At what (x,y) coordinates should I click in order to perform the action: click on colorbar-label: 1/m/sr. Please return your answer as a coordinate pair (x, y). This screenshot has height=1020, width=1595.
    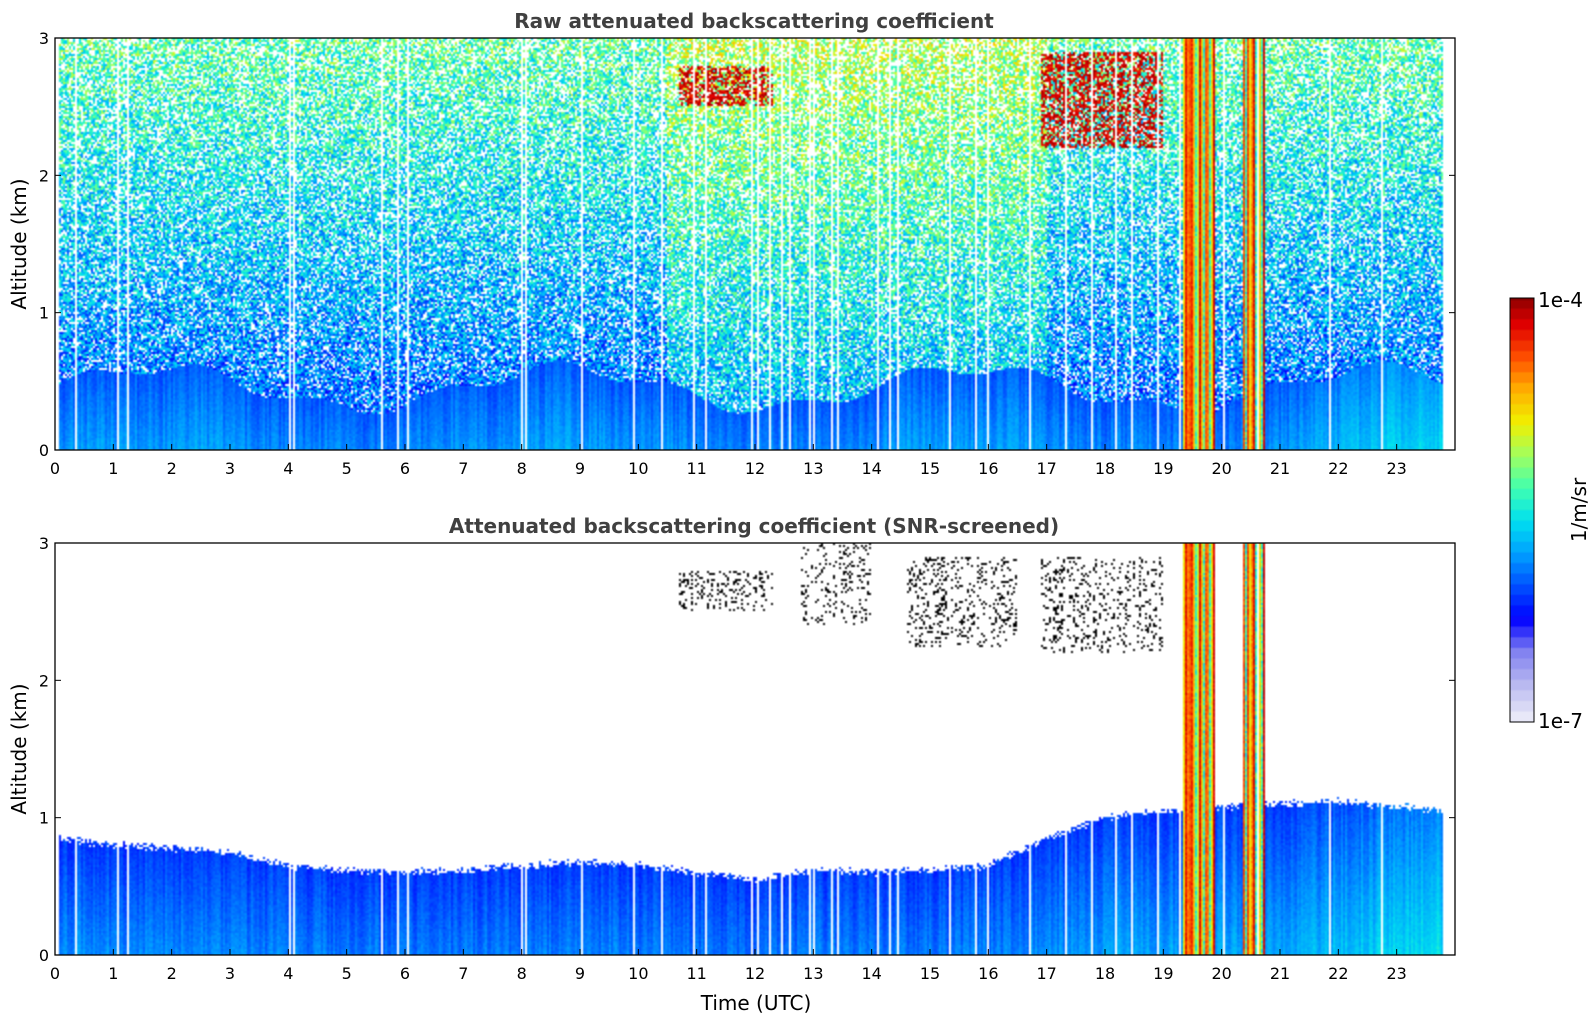
    Looking at the image, I should click on (1579, 509).